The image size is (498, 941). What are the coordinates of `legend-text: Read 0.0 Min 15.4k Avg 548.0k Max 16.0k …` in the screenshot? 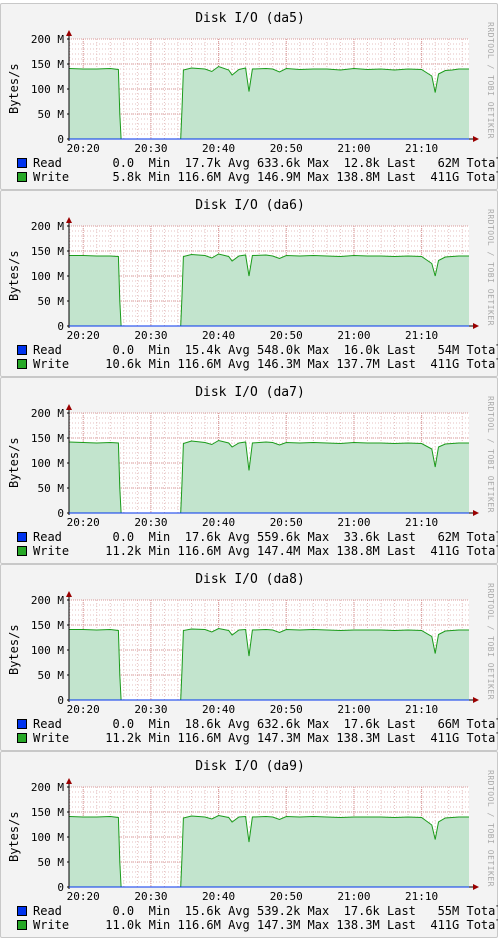 It's located at (265, 350).